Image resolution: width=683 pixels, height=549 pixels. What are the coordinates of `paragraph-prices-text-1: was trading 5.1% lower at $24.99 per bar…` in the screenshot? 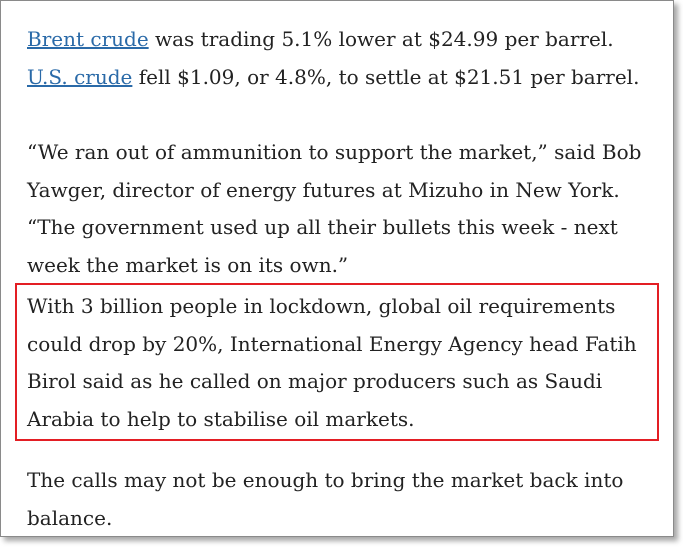 It's located at (381, 39).